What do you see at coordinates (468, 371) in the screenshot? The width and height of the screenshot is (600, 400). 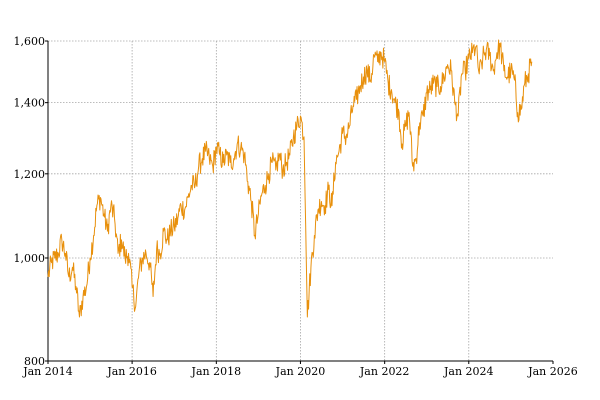 I see `x-tick-label: Jan 2024` at bounding box center [468, 371].